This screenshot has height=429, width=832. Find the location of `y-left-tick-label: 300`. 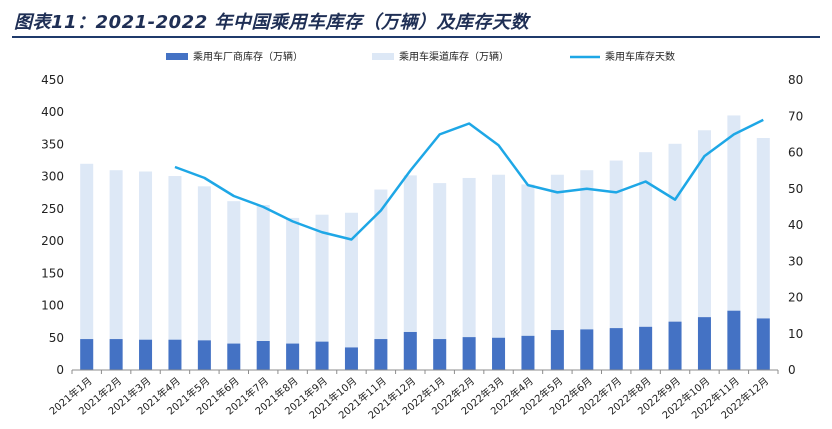

y-left-tick-label: 300 is located at coordinates (52, 177).